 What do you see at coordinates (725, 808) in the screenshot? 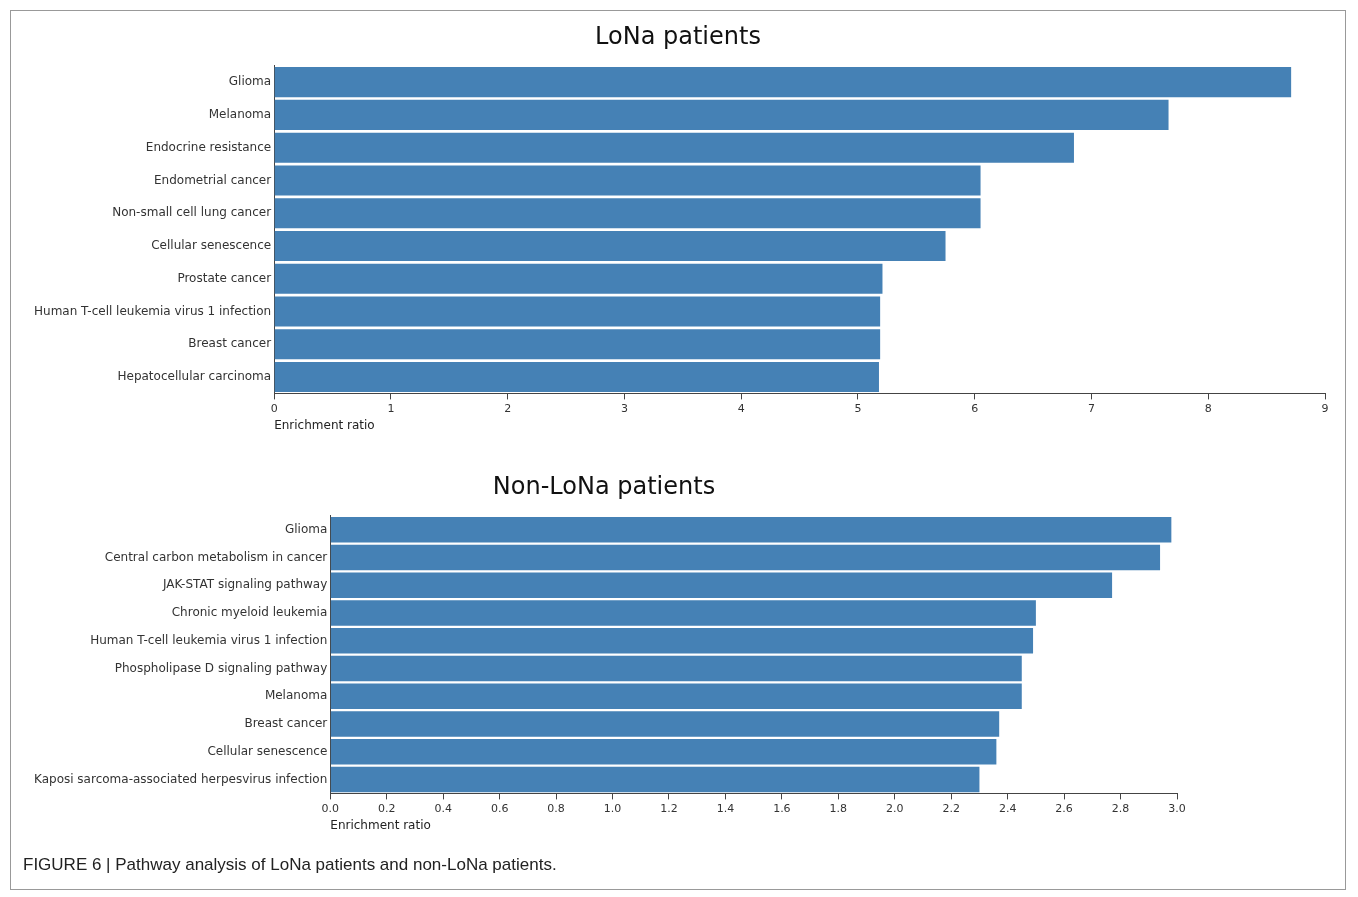
I see `x-tick-label: 1.4` at bounding box center [725, 808].